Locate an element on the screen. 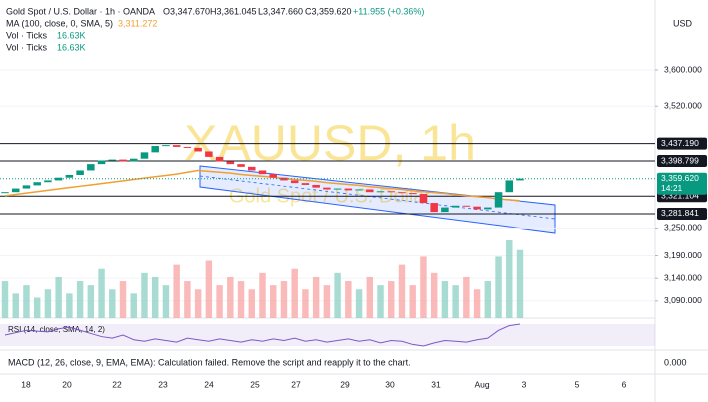 This screenshot has width=708, height=402. ma-line is located at coordinates (262, 185).